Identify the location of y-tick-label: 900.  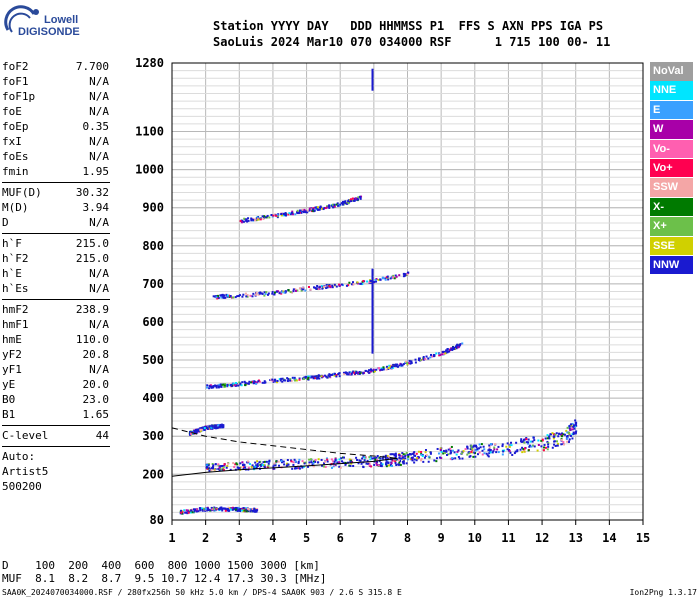
(153, 208).